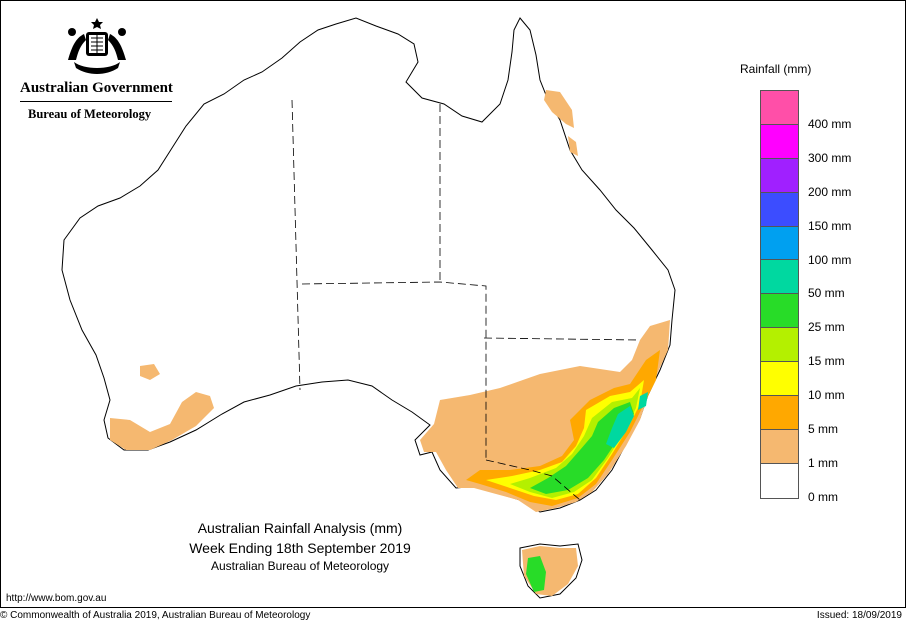 This screenshot has width=906, height=622. I want to click on map-period: Week Ending 18th September 2019, so click(300, 548).